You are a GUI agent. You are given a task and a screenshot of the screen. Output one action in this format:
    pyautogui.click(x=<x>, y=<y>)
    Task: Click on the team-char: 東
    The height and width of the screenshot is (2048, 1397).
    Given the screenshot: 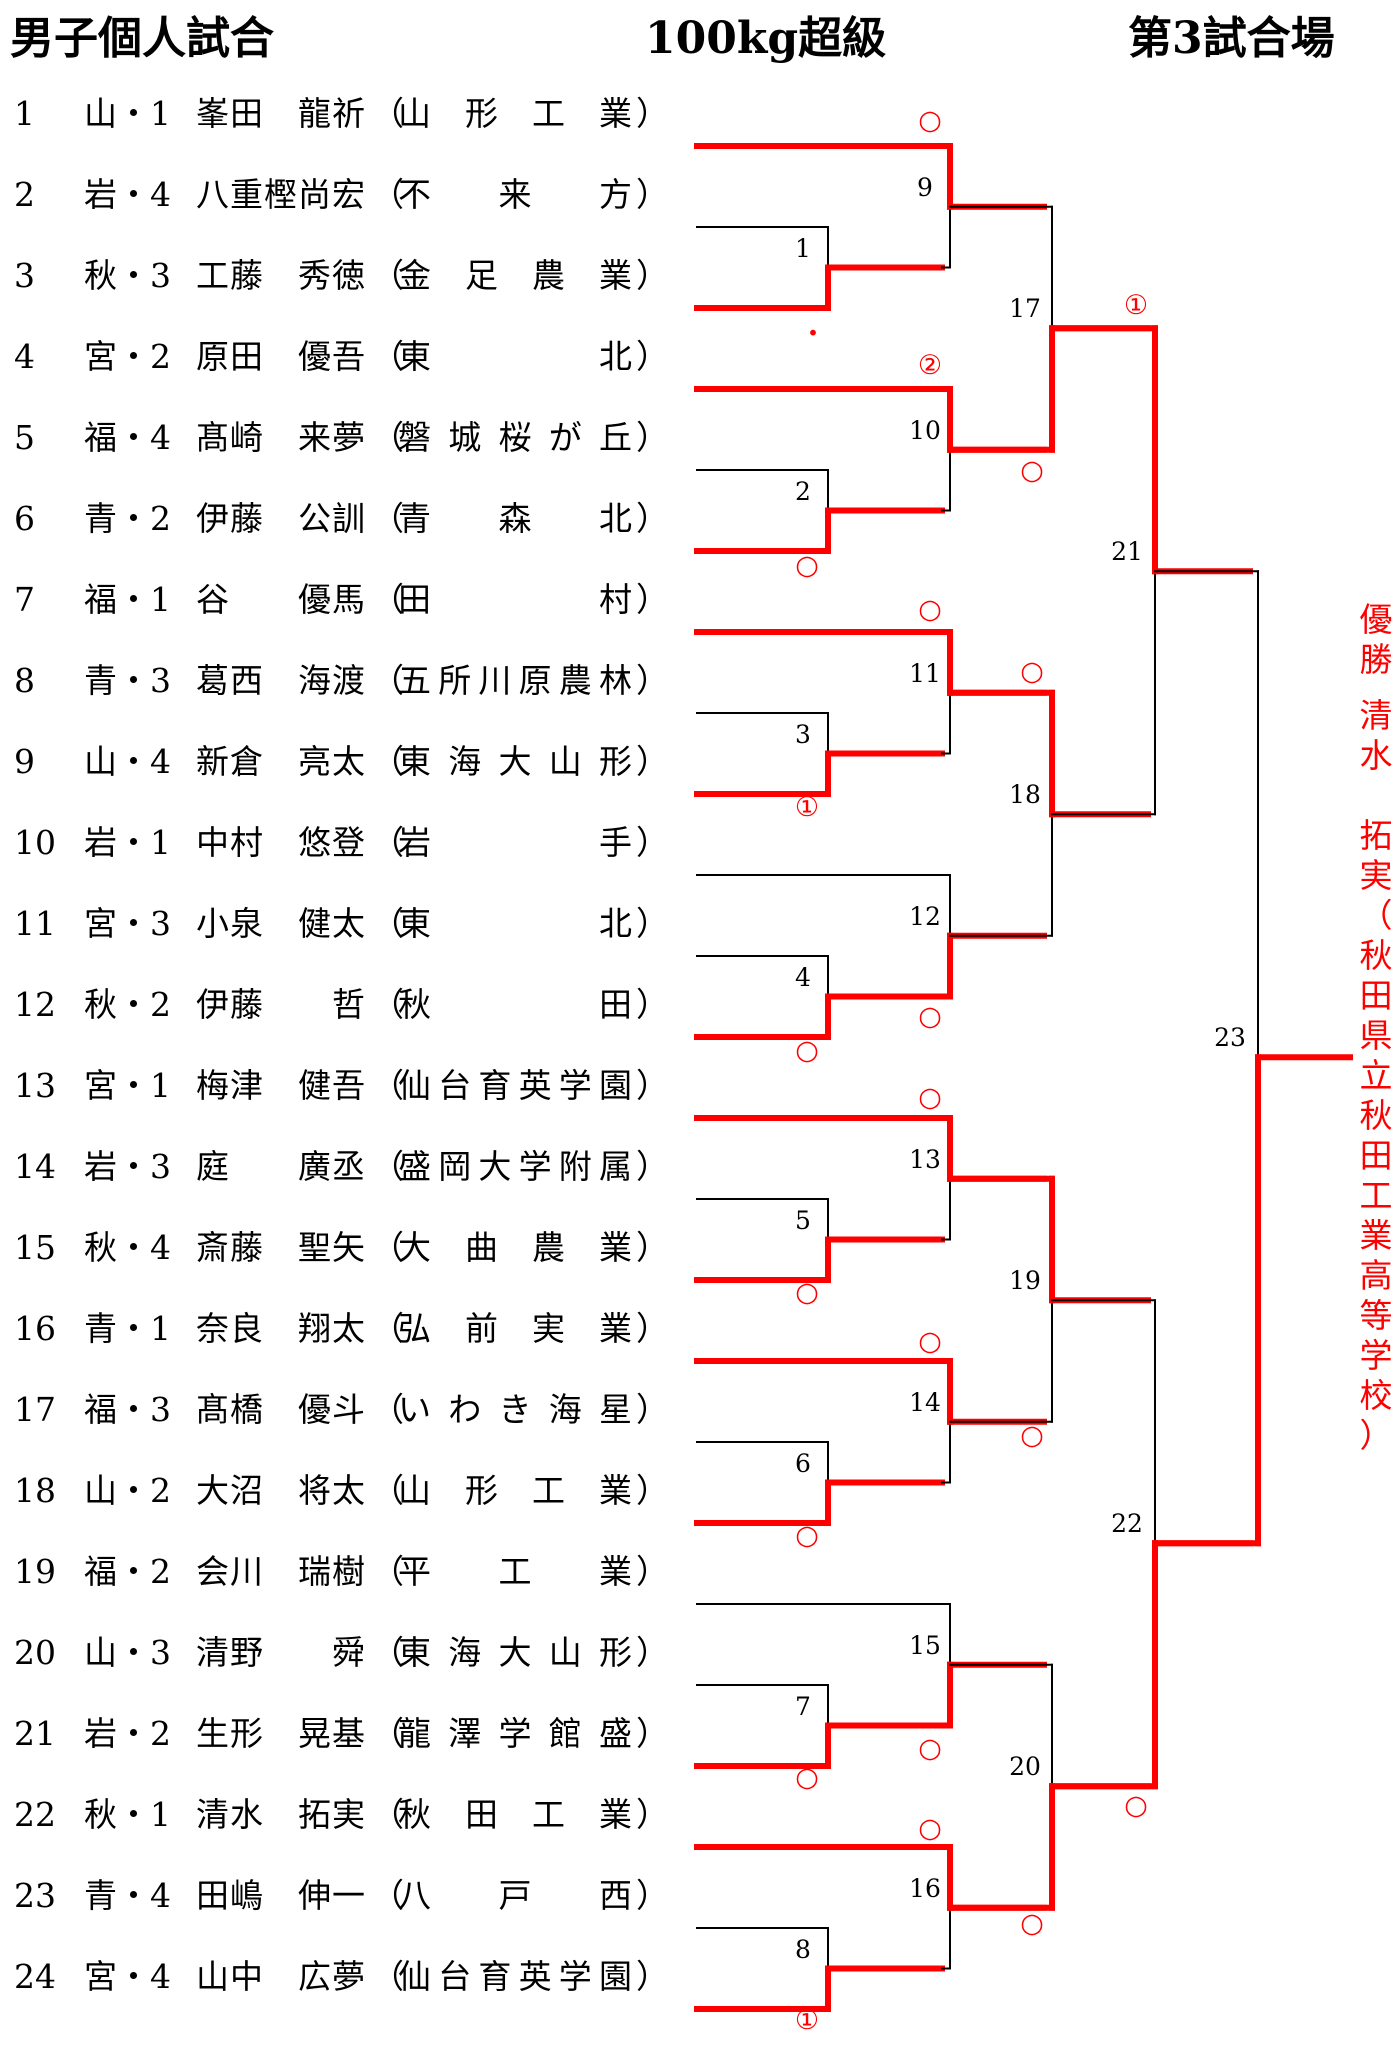 What is the action you would take?
    pyautogui.click(x=414, y=761)
    